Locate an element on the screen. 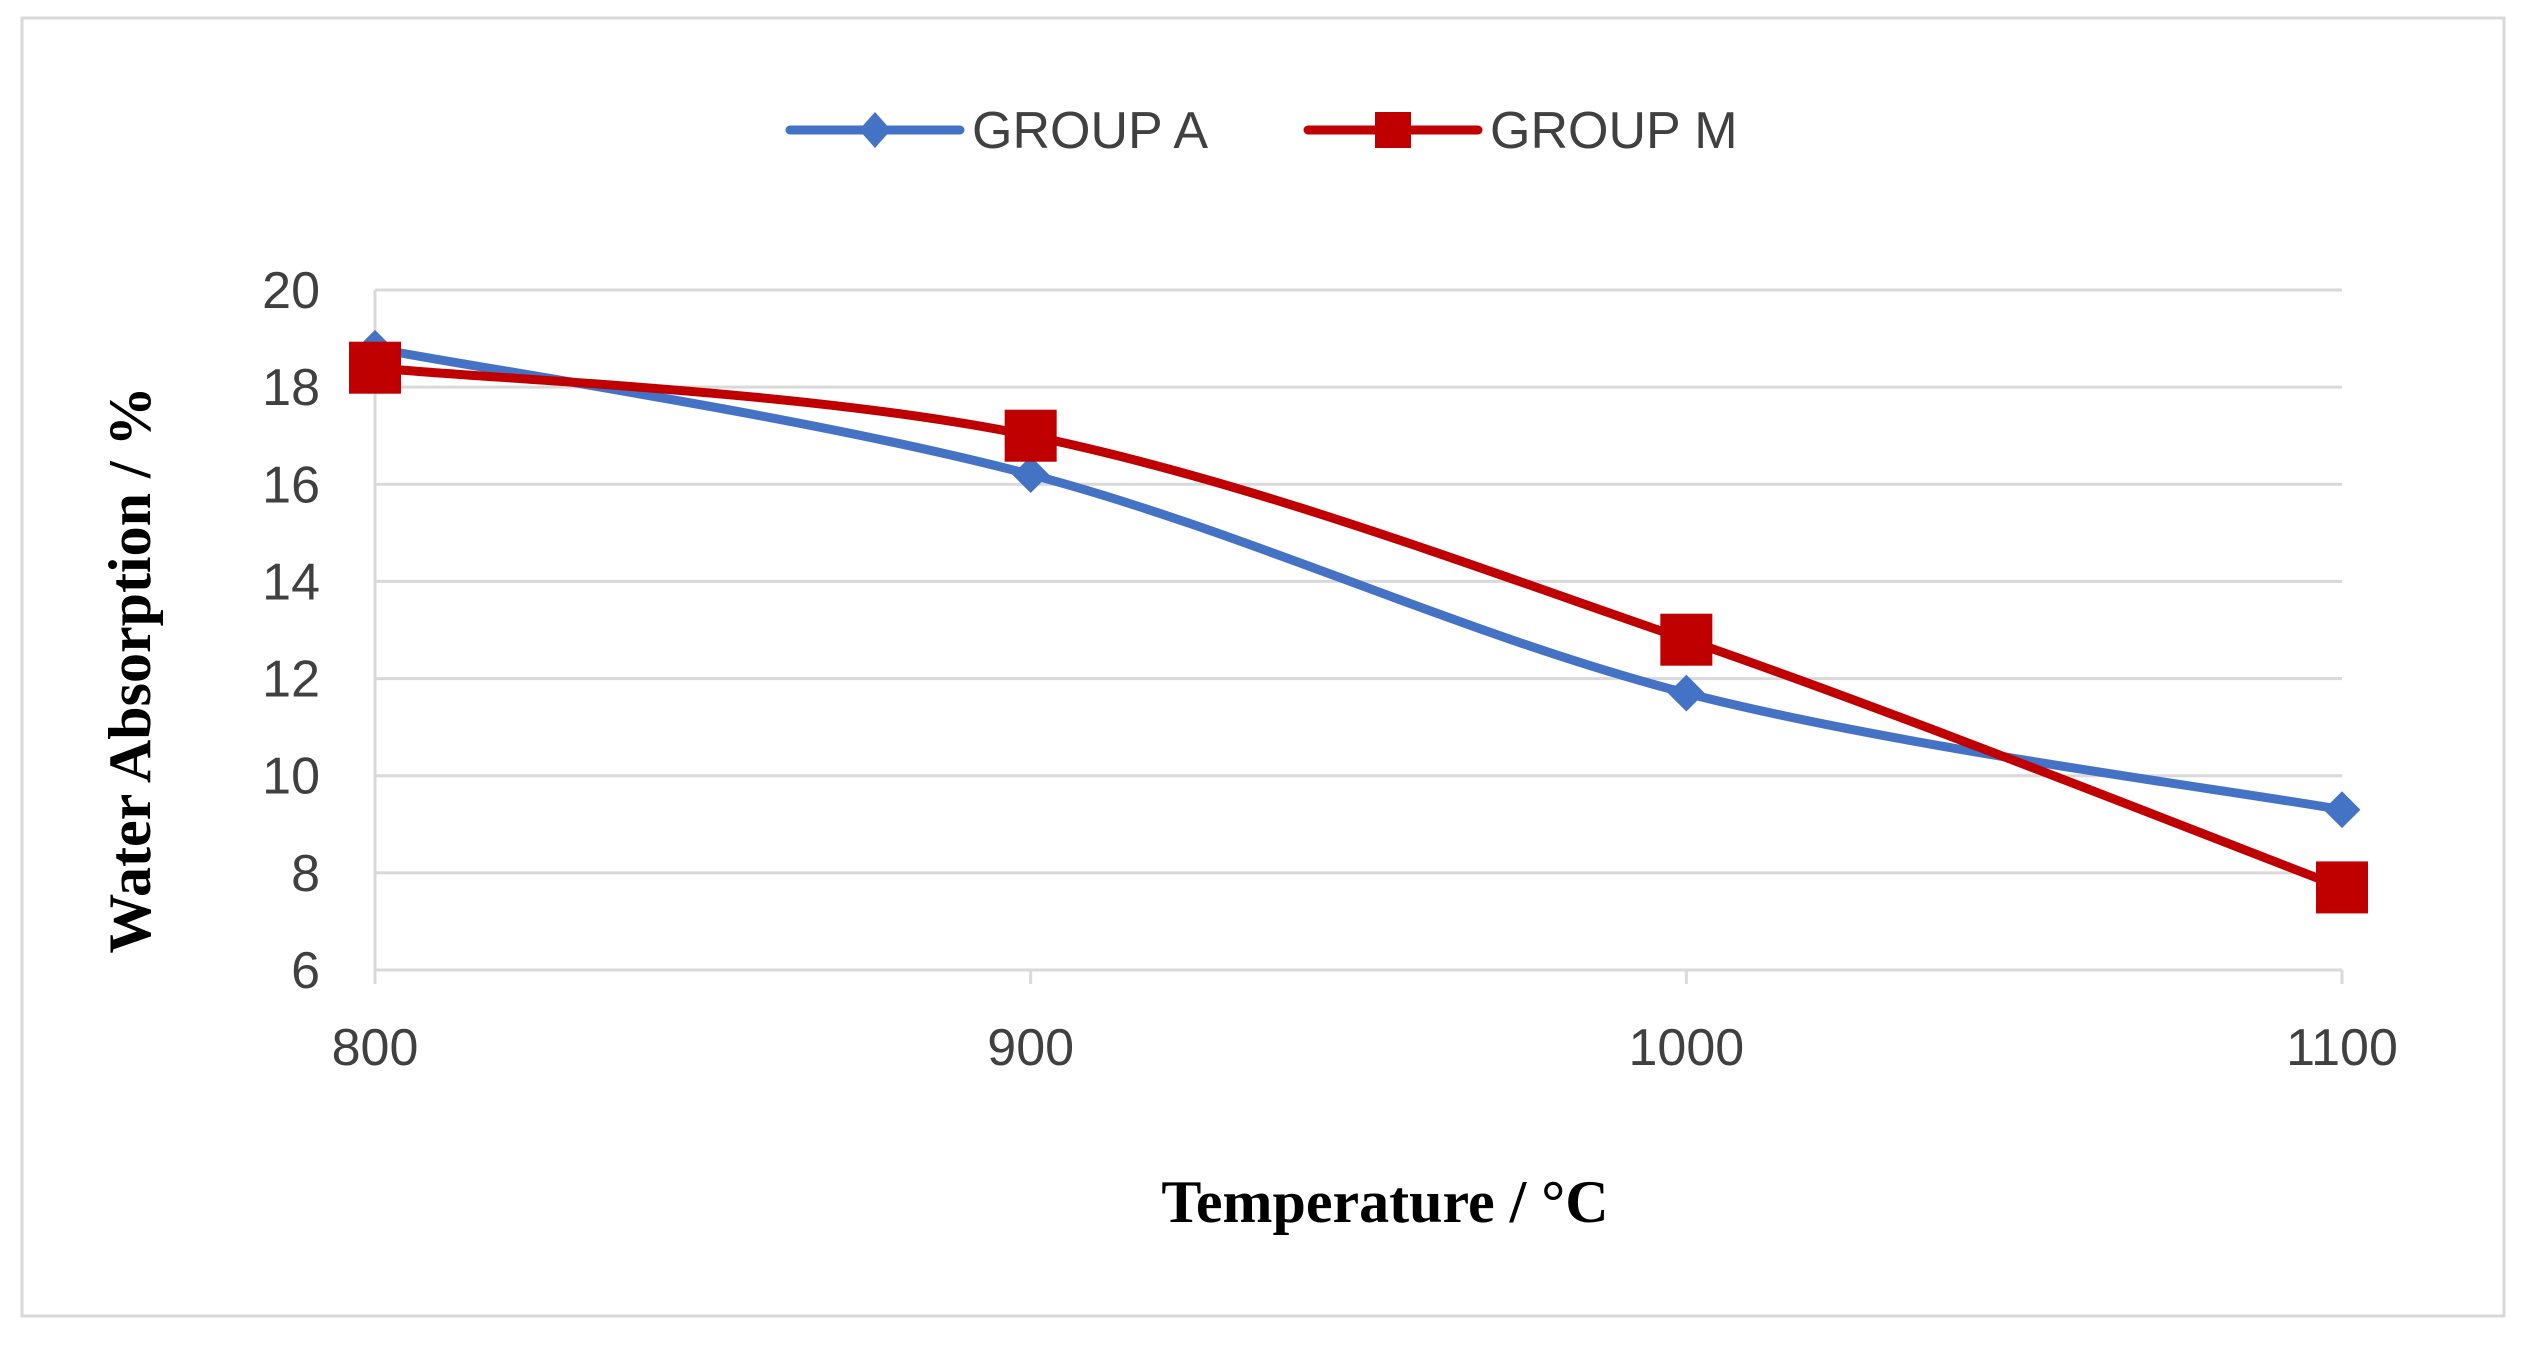 This screenshot has width=2526, height=1347. y-tick-label-14: 14 is located at coordinates (291, 582).